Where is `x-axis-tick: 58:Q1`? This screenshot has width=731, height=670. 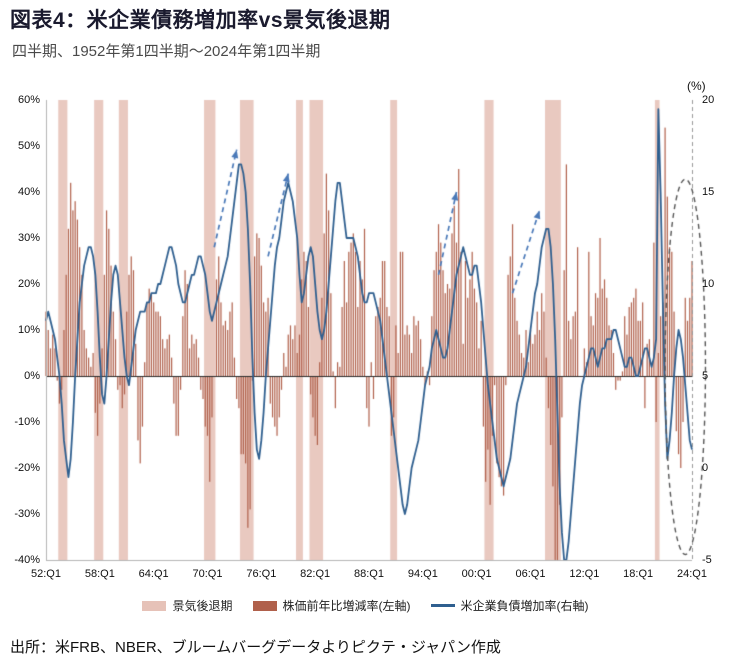 x-axis-tick: 58:Q1 is located at coordinates (99, 574).